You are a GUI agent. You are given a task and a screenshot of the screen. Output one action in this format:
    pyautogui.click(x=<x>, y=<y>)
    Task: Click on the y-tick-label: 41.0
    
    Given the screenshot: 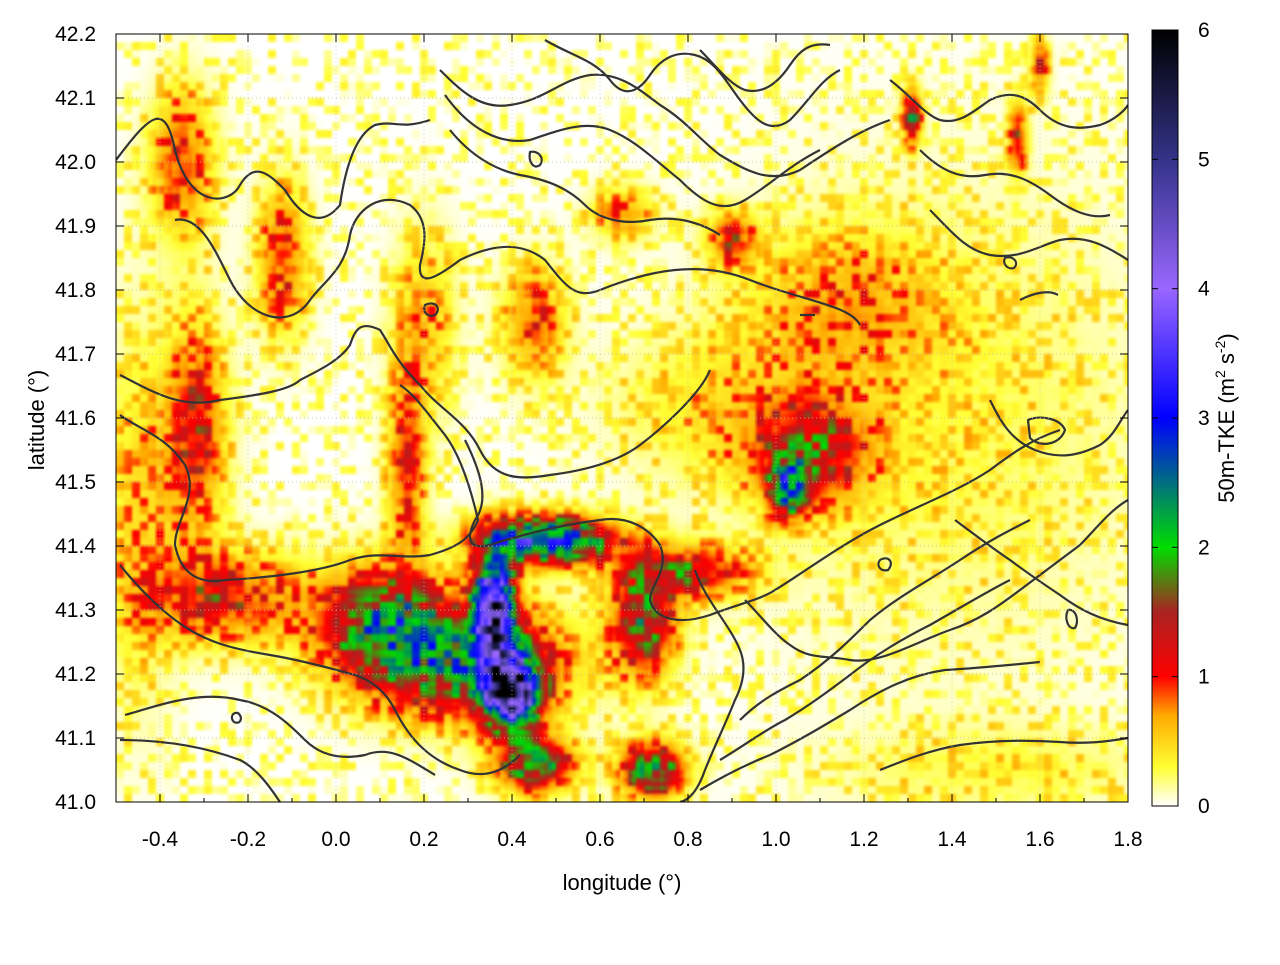 What is the action you would take?
    pyautogui.click(x=75, y=802)
    